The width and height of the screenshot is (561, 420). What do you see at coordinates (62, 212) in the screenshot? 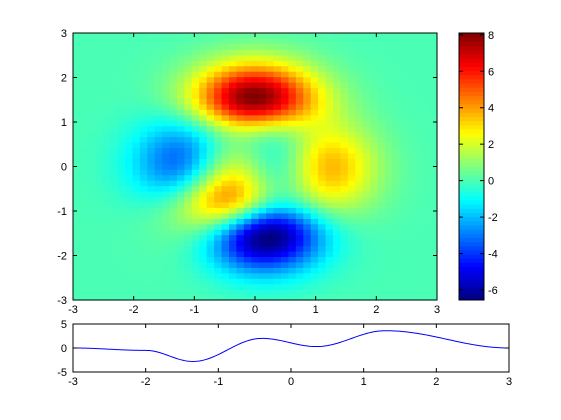
I see `heatmap-ytick-label: -1` at bounding box center [62, 212].